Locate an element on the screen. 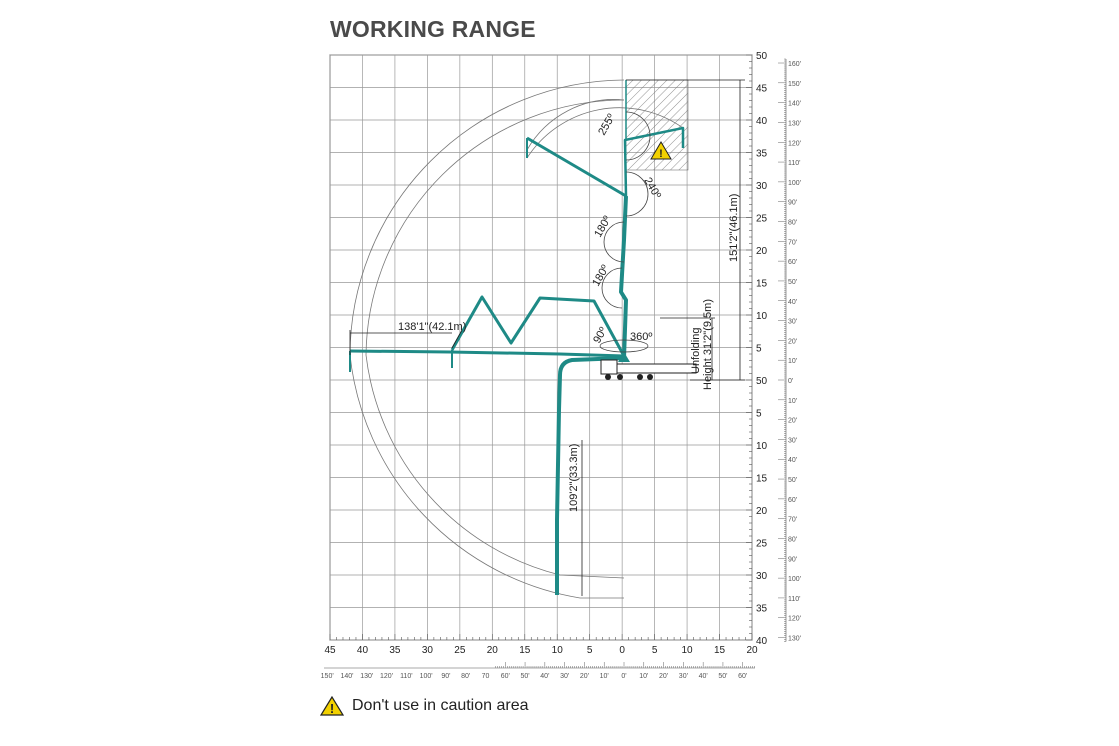 This screenshot has height=746, width=1119. boom-folded is located at coordinates (538, 326).